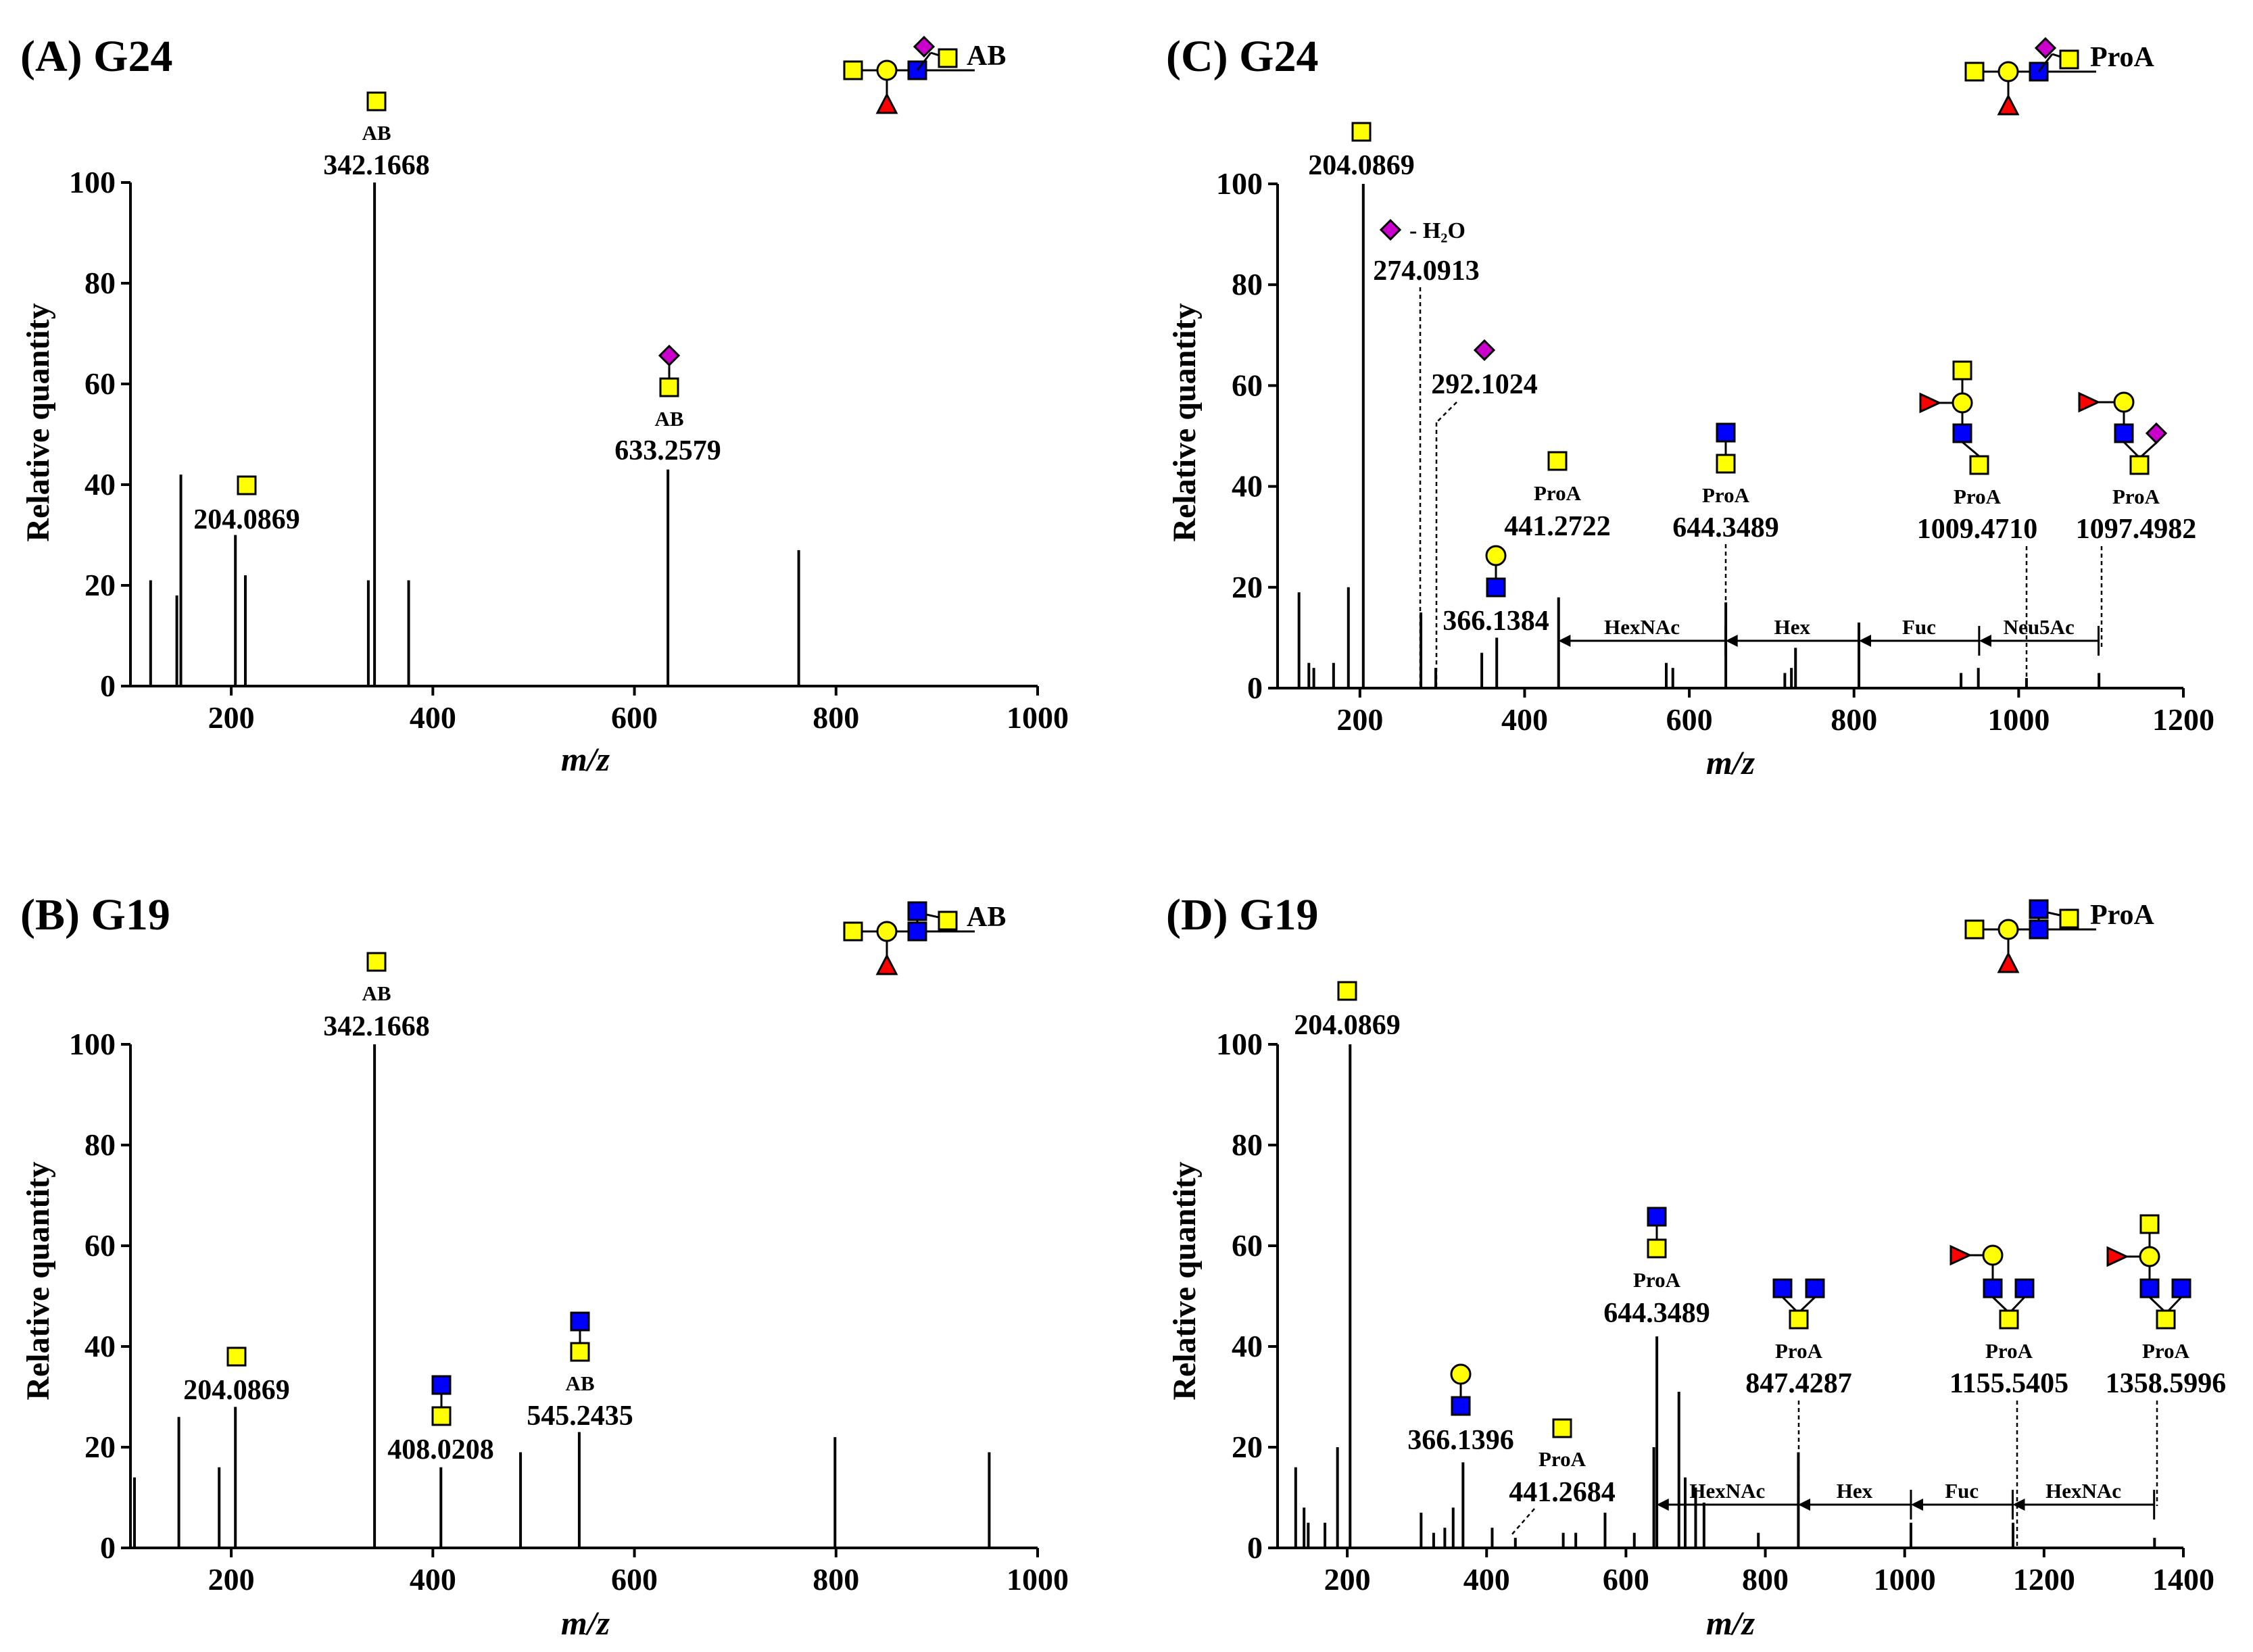  I want to click on peak-label: 204.0869, so click(1361, 165).